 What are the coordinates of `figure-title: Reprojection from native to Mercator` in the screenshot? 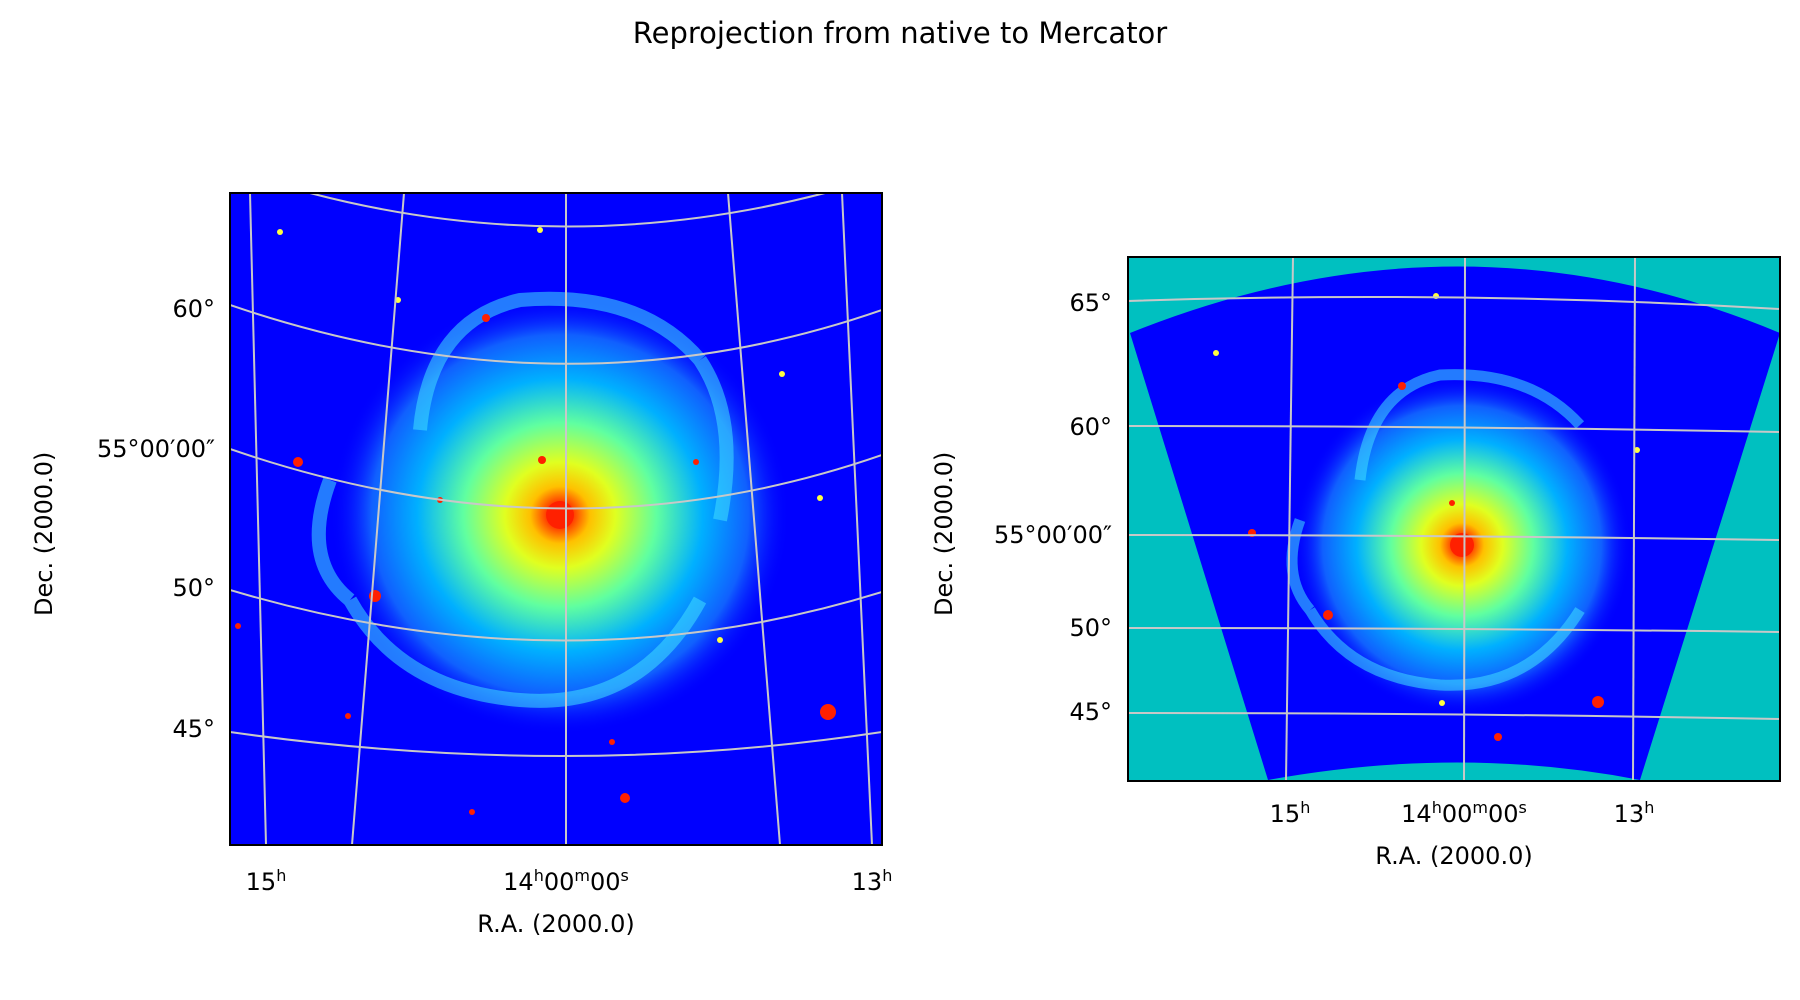 It's located at (900, 33).